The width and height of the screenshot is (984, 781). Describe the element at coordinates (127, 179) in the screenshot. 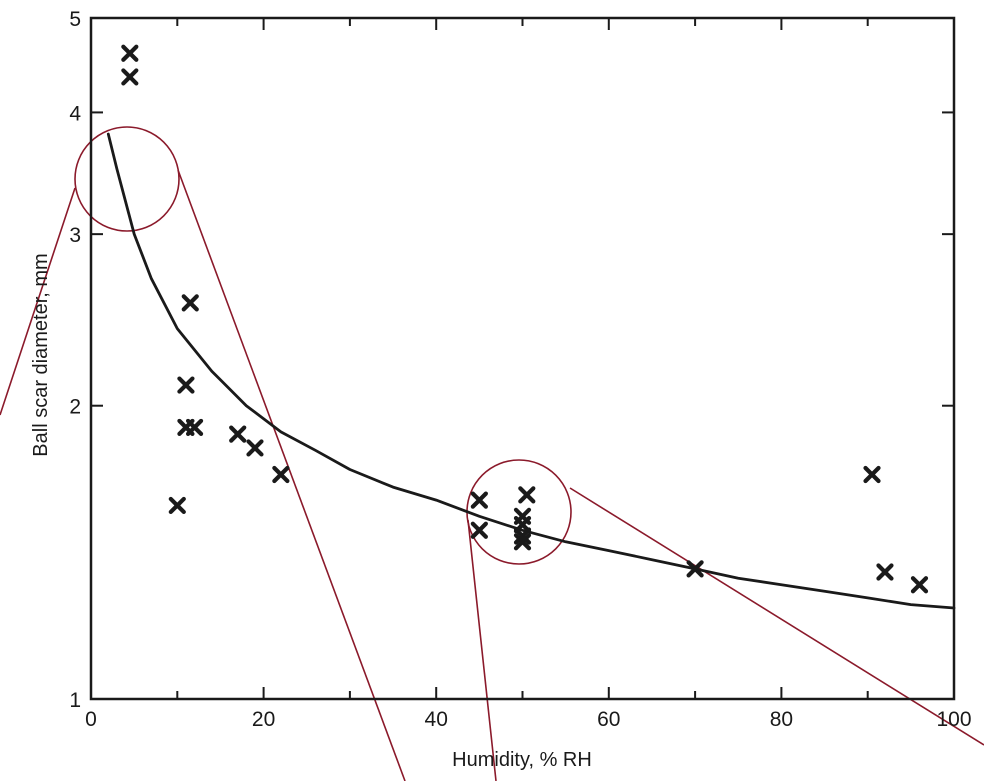

I see `zoom-circle-low-humidity` at that location.